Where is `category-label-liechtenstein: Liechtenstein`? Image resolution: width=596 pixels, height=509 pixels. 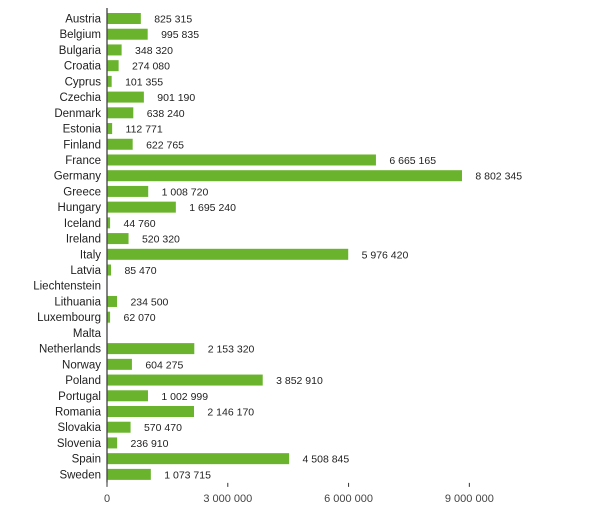
category-label-liechtenstein: Liechtenstein is located at coordinates (67, 287).